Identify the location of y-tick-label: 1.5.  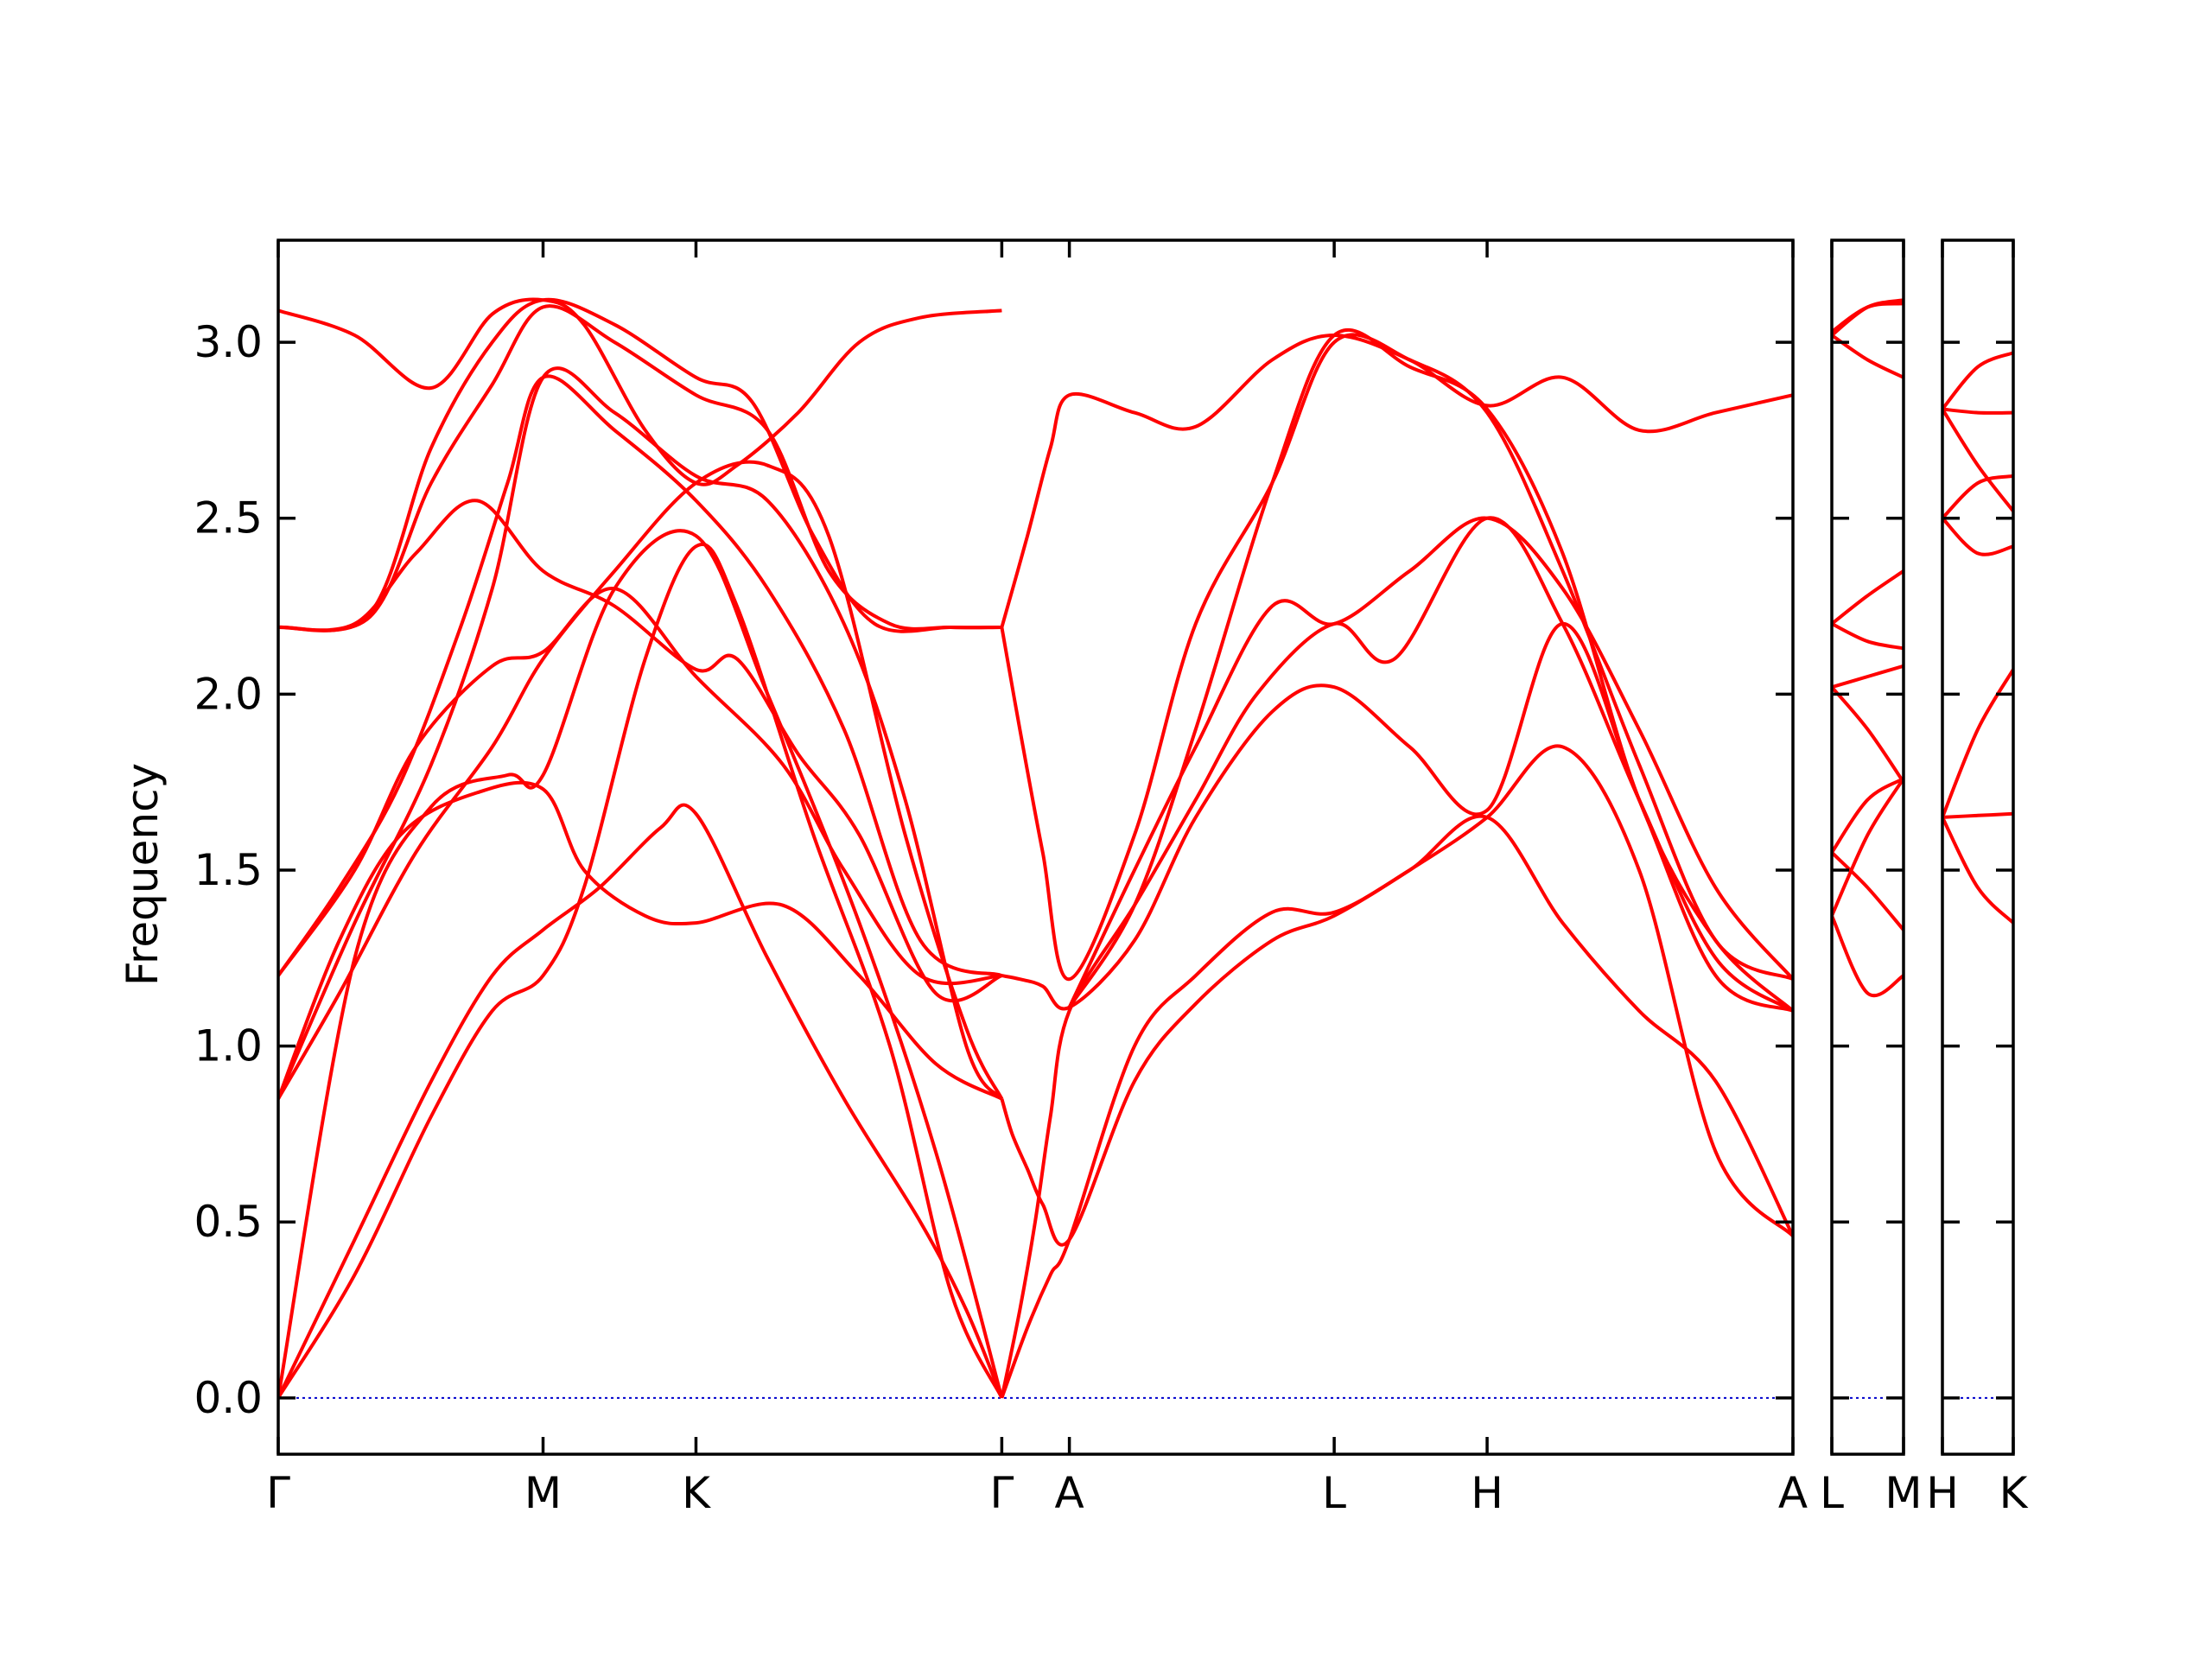
(229, 870).